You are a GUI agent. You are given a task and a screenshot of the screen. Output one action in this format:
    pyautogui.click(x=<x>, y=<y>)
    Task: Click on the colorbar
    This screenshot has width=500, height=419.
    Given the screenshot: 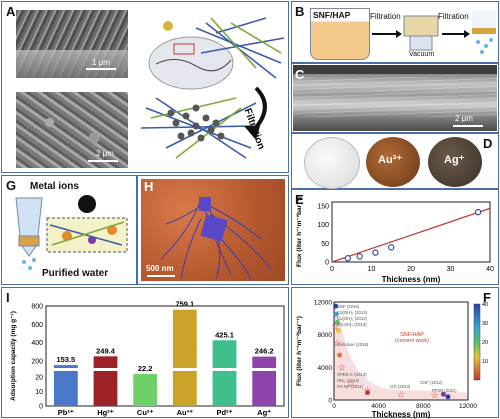 What is the action you would take?
    pyautogui.click(x=477, y=342)
    